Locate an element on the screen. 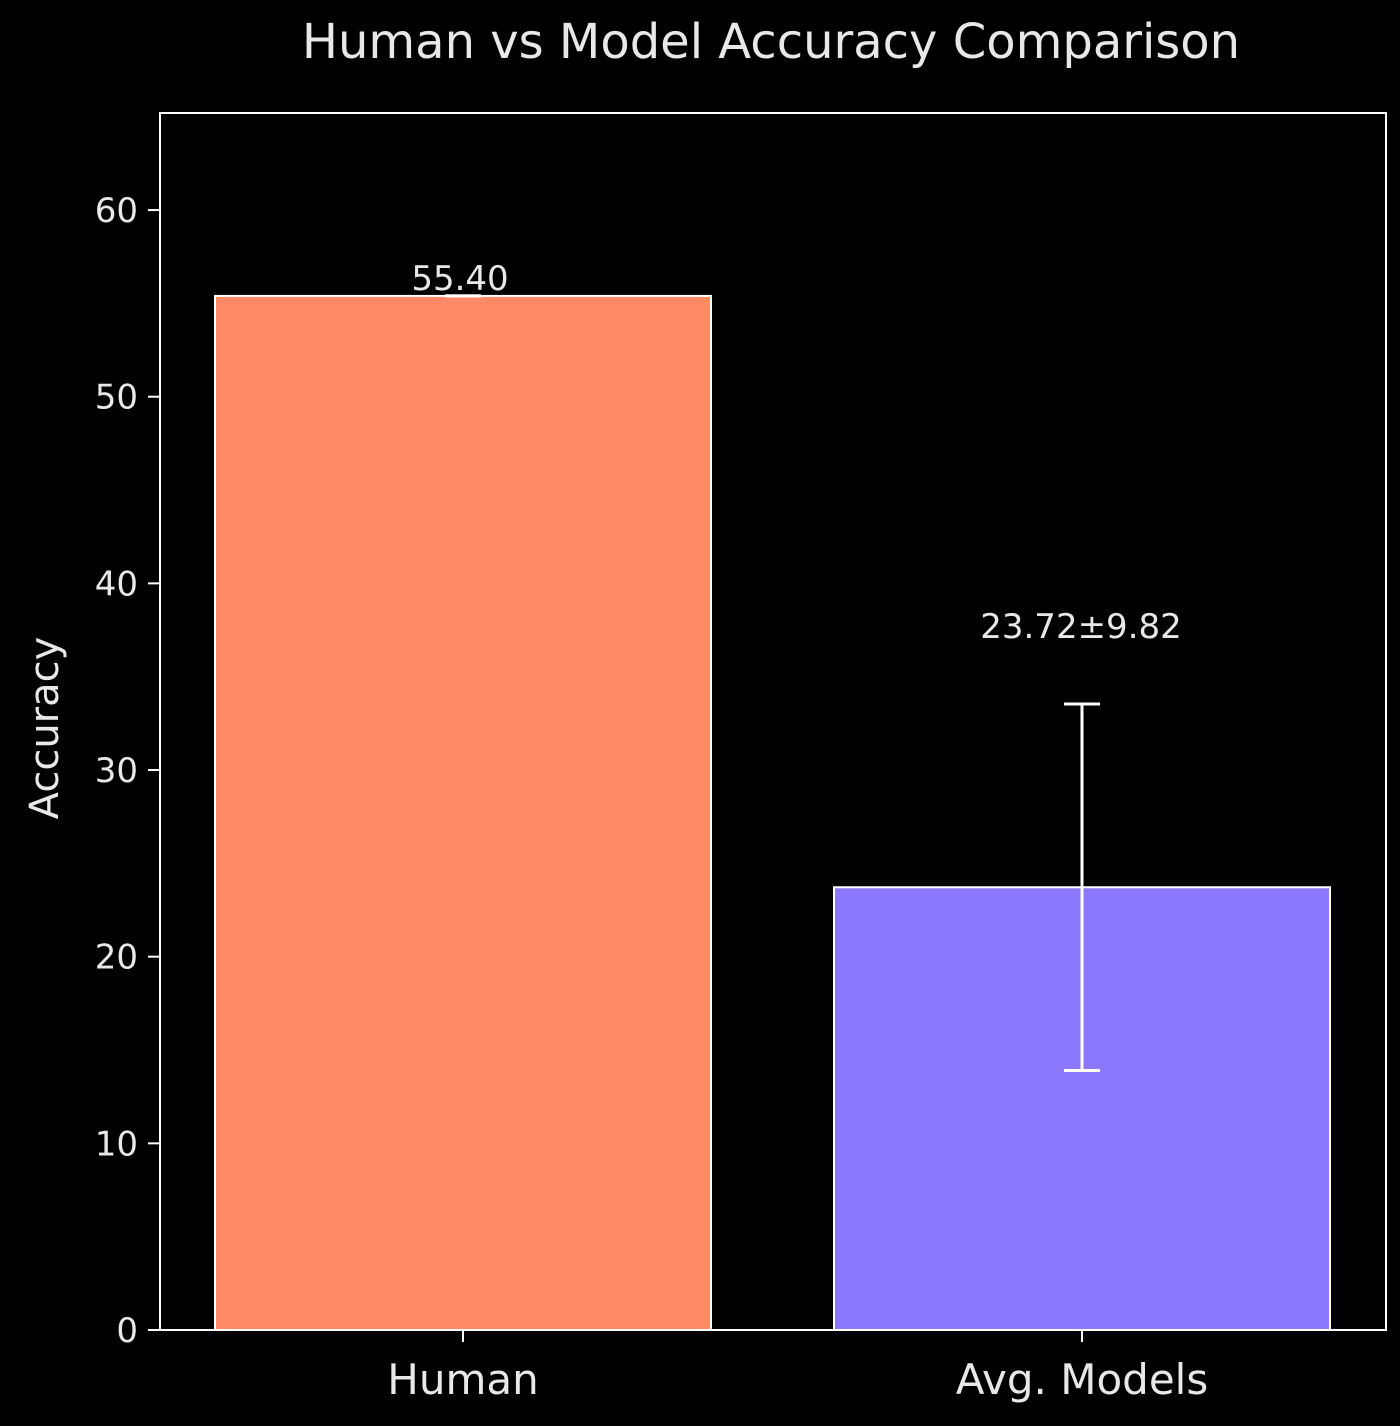  chart-title: Human vs Model Accuracy Comparison is located at coordinates (771, 42).